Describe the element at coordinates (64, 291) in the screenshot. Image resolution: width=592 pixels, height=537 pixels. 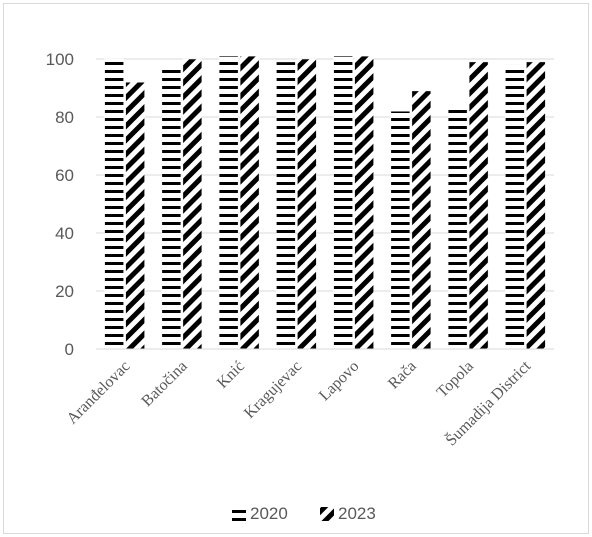
I see `y-tick-label: 20` at that location.